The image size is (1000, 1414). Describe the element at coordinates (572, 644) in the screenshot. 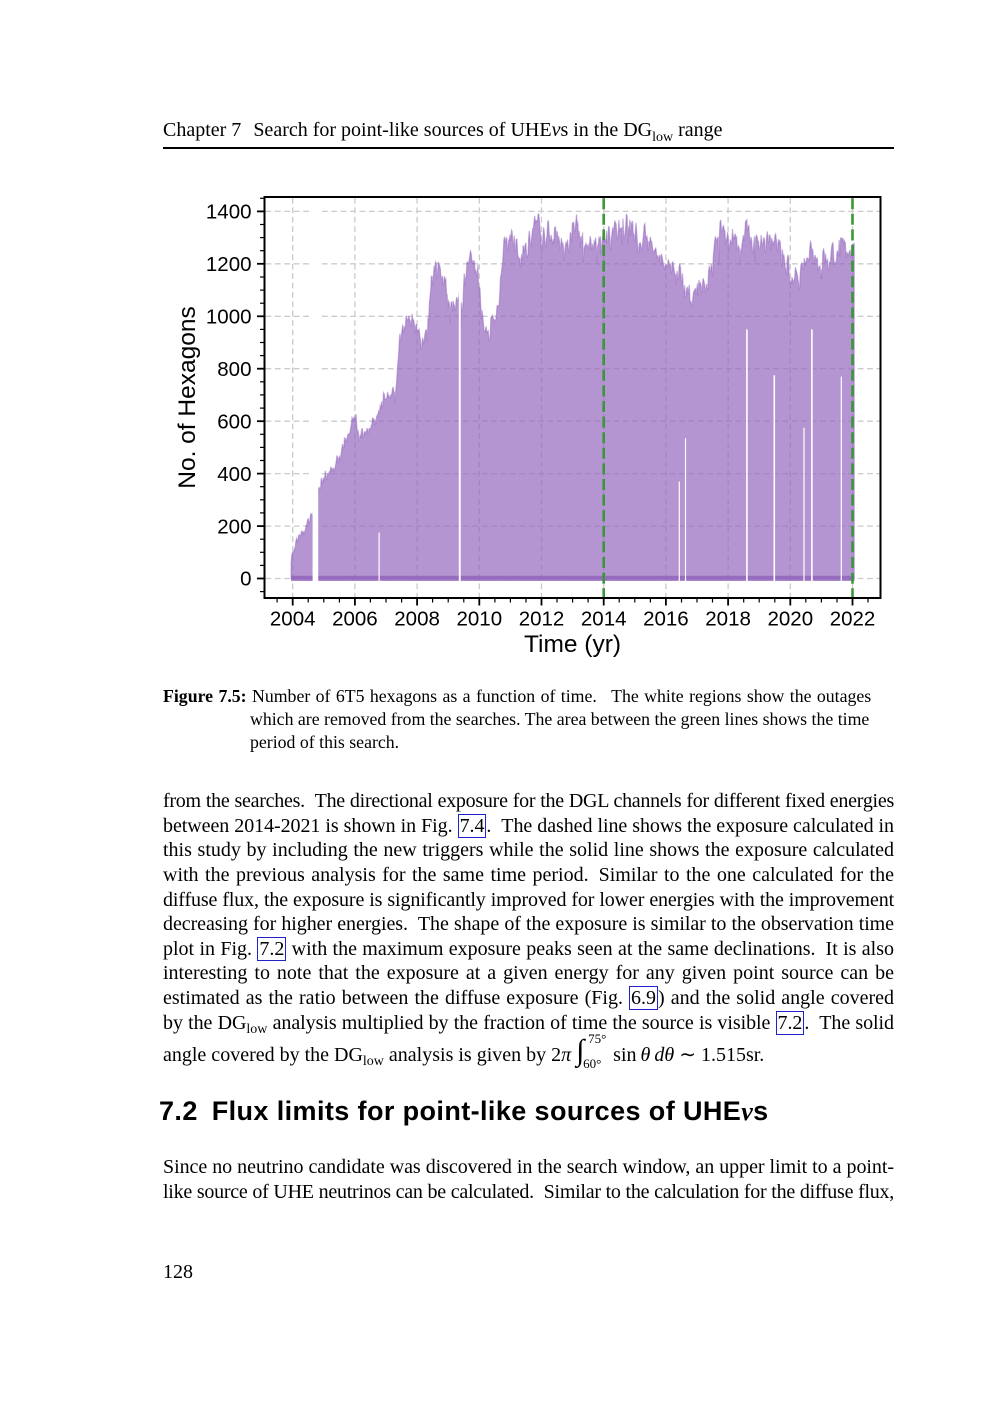

I see `svg-text: Time (yr)` at that location.